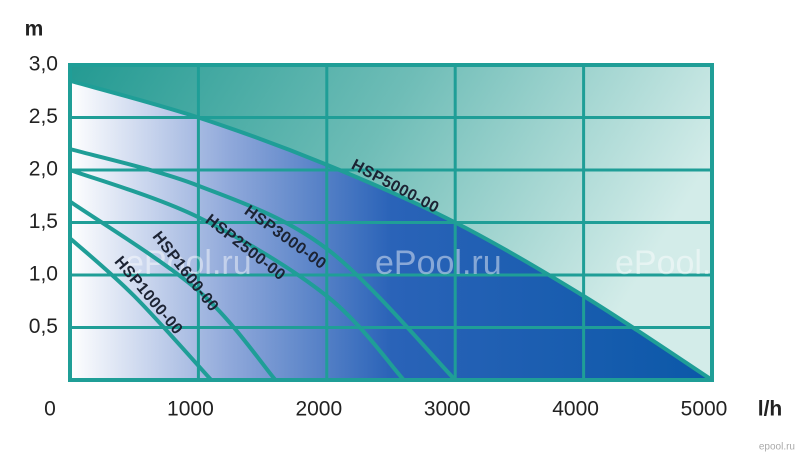 The width and height of the screenshot is (800, 458). I want to click on y-axis-label: m, so click(34, 29).